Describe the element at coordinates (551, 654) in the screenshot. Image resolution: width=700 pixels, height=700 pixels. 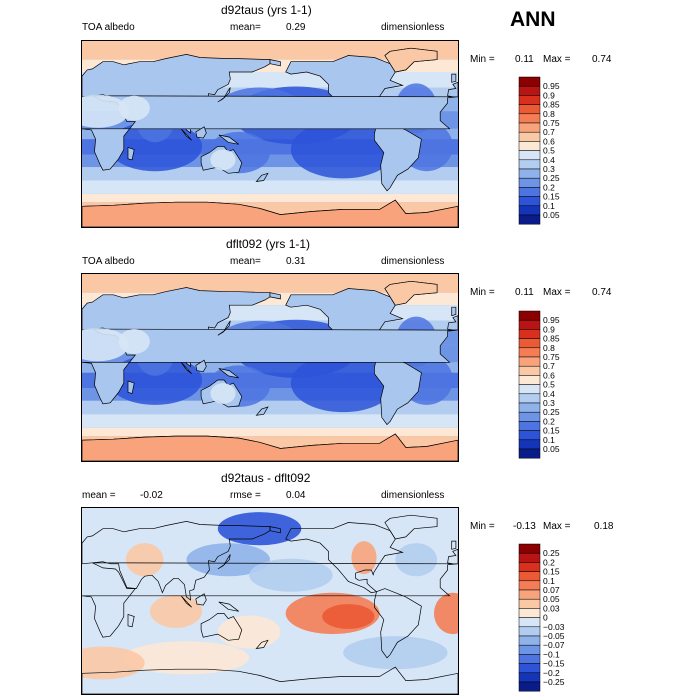
I see `colorbar-tick-label: −0.1` at that location.